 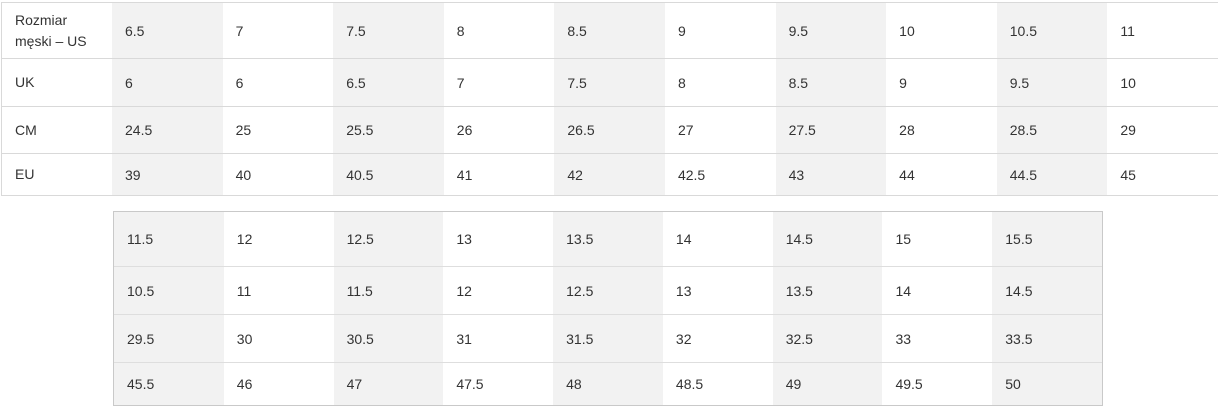 What do you see at coordinates (1047, 338) in the screenshot?
I see `size-cell: 33.5` at bounding box center [1047, 338].